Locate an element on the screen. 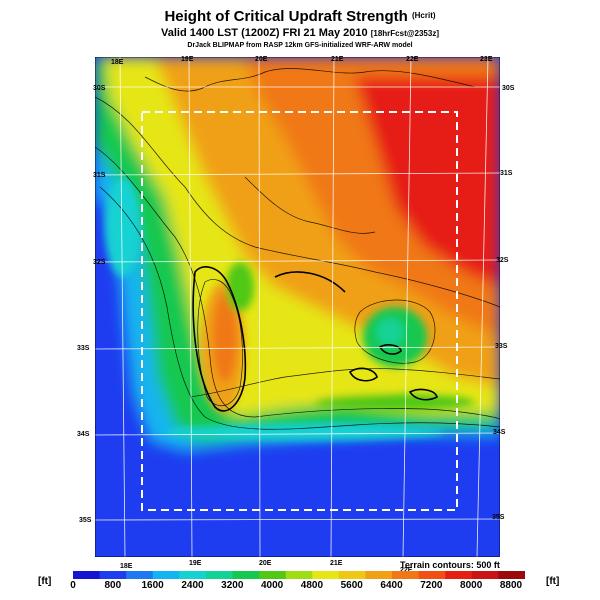  colorbar-tick-label: 1600 is located at coordinates (152, 585).